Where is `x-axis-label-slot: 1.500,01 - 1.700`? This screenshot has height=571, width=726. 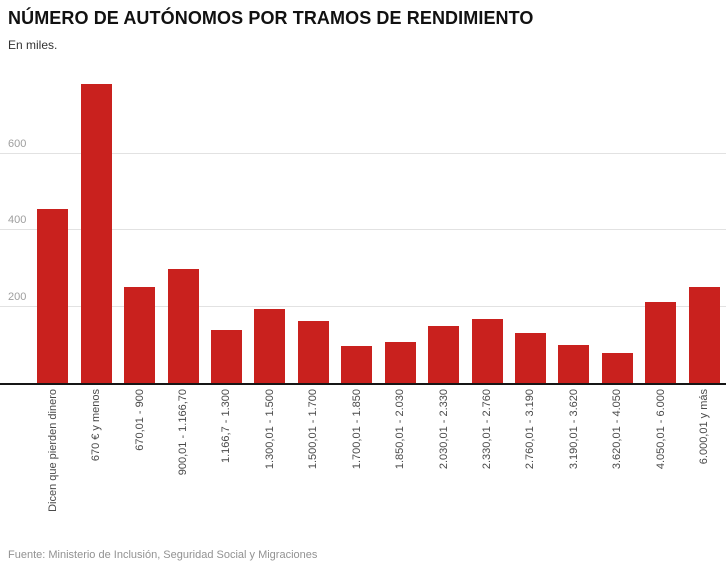
x-axis-label-slot: 1.500,01 - 1.700 is located at coordinates (313, 463).